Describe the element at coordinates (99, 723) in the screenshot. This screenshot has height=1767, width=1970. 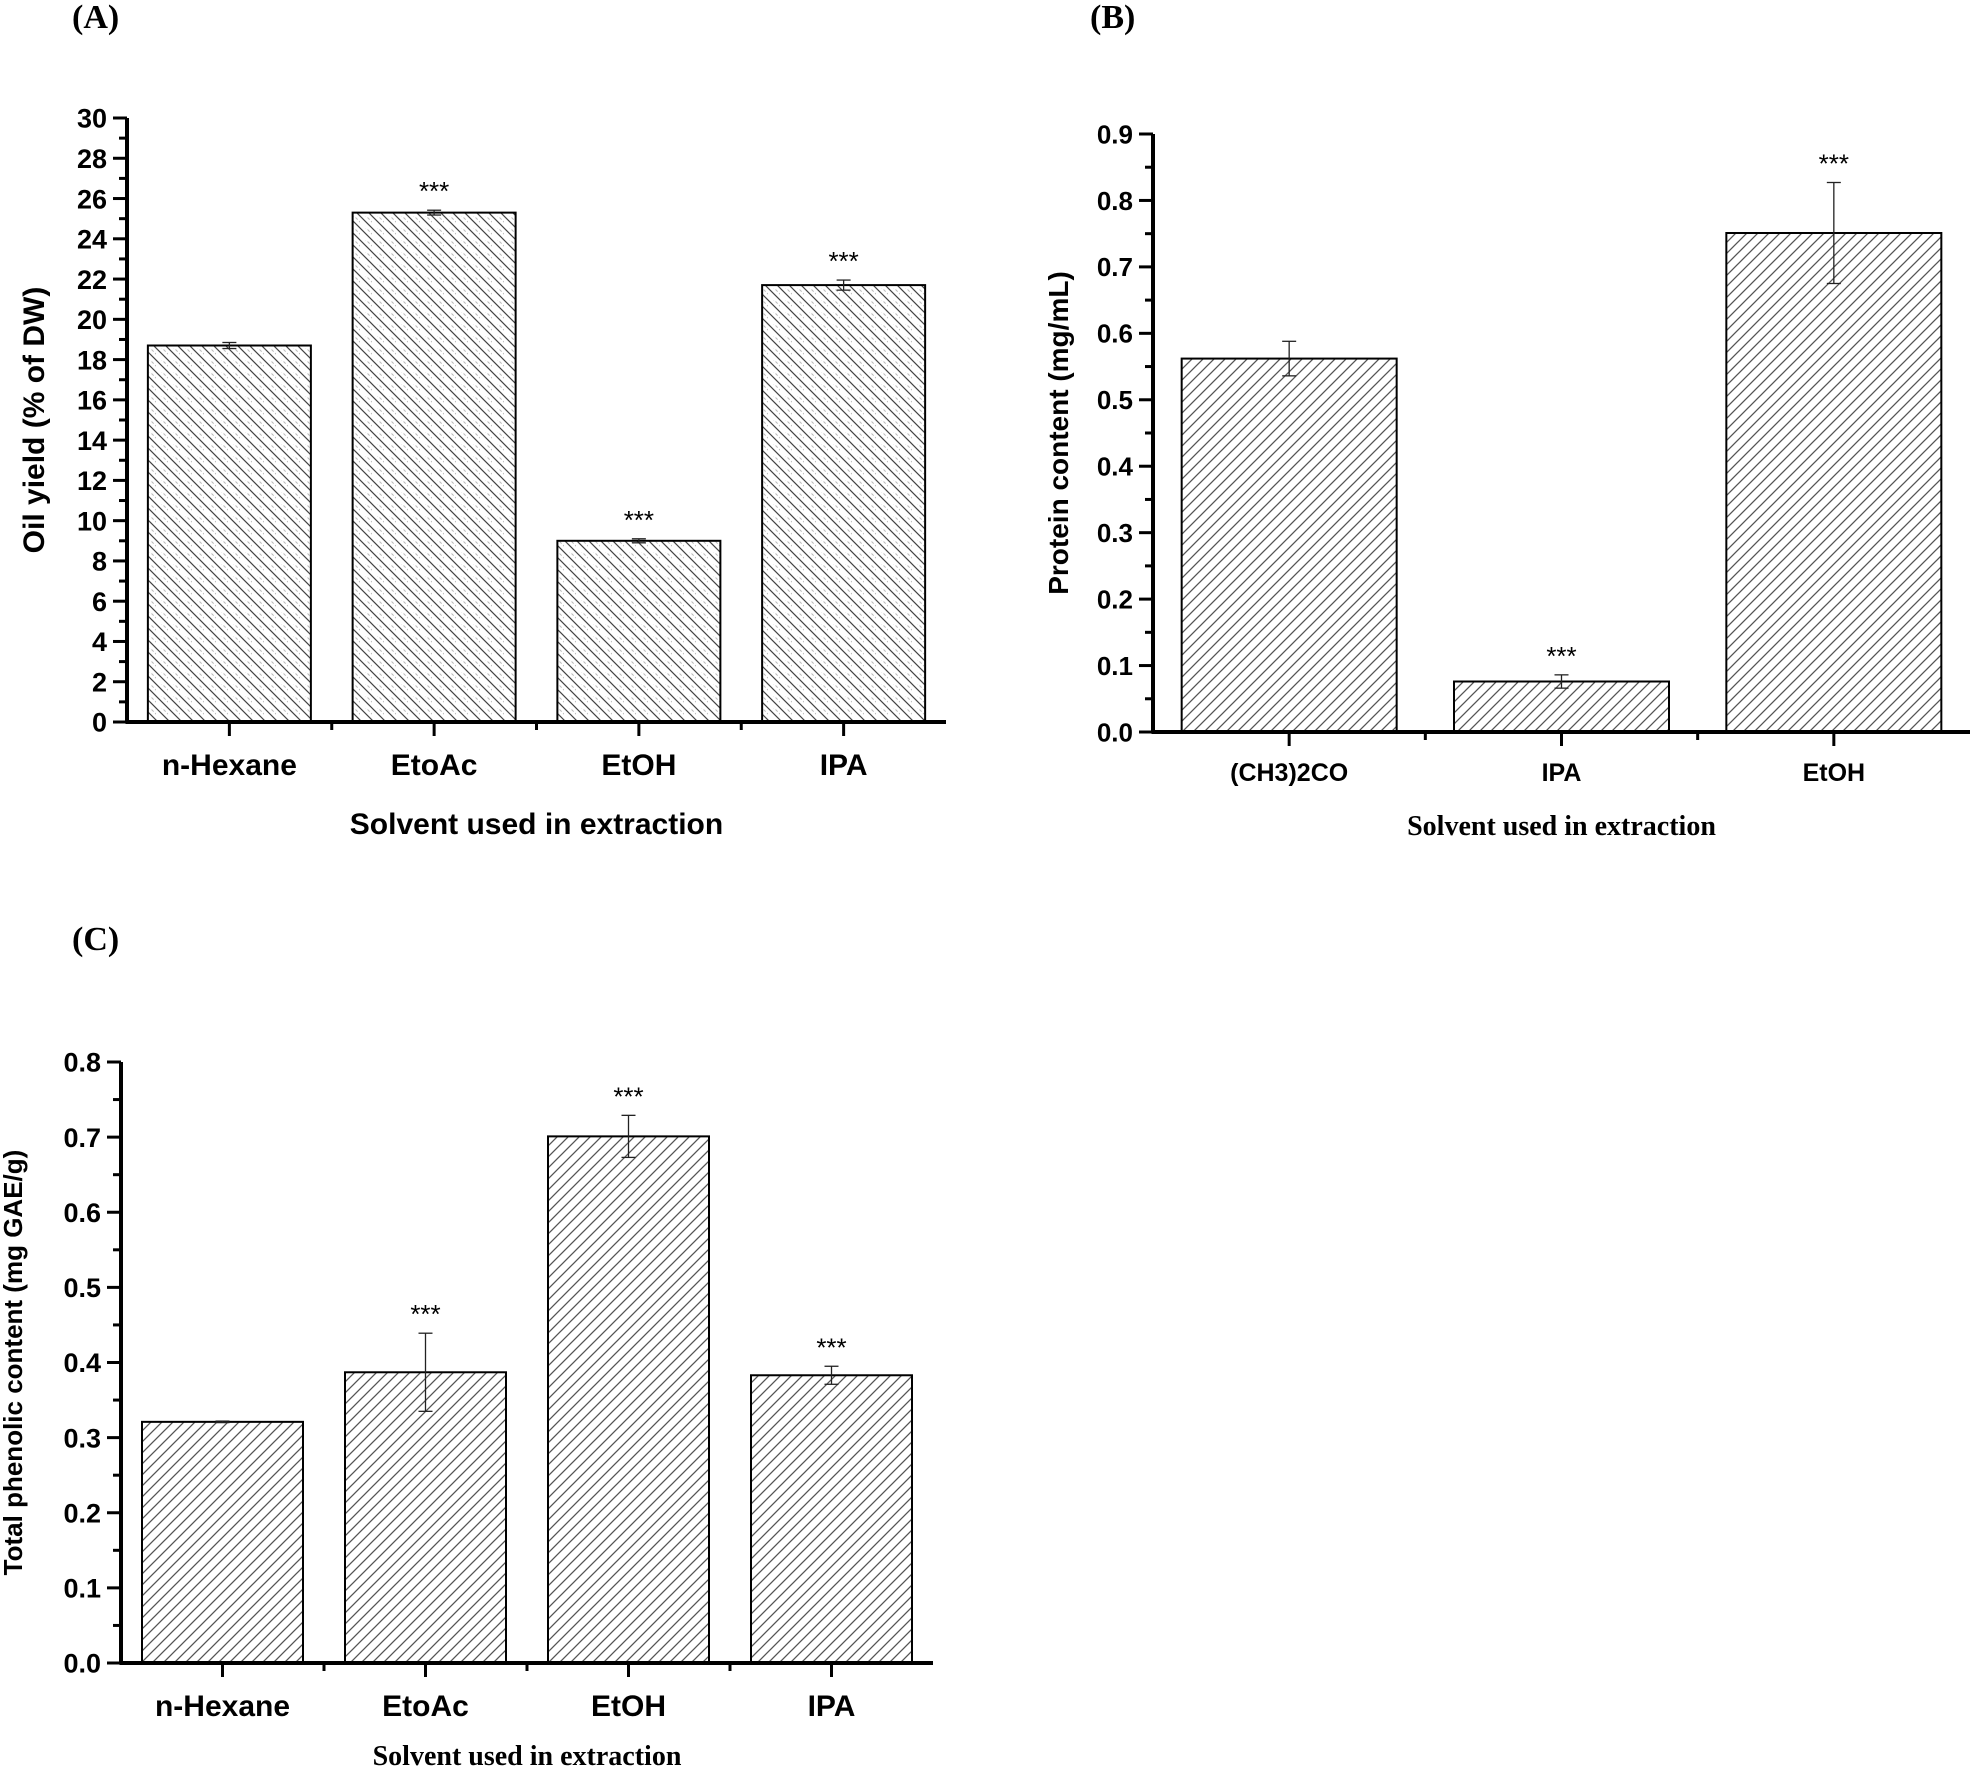
I see `y-tick-label: 0` at that location.